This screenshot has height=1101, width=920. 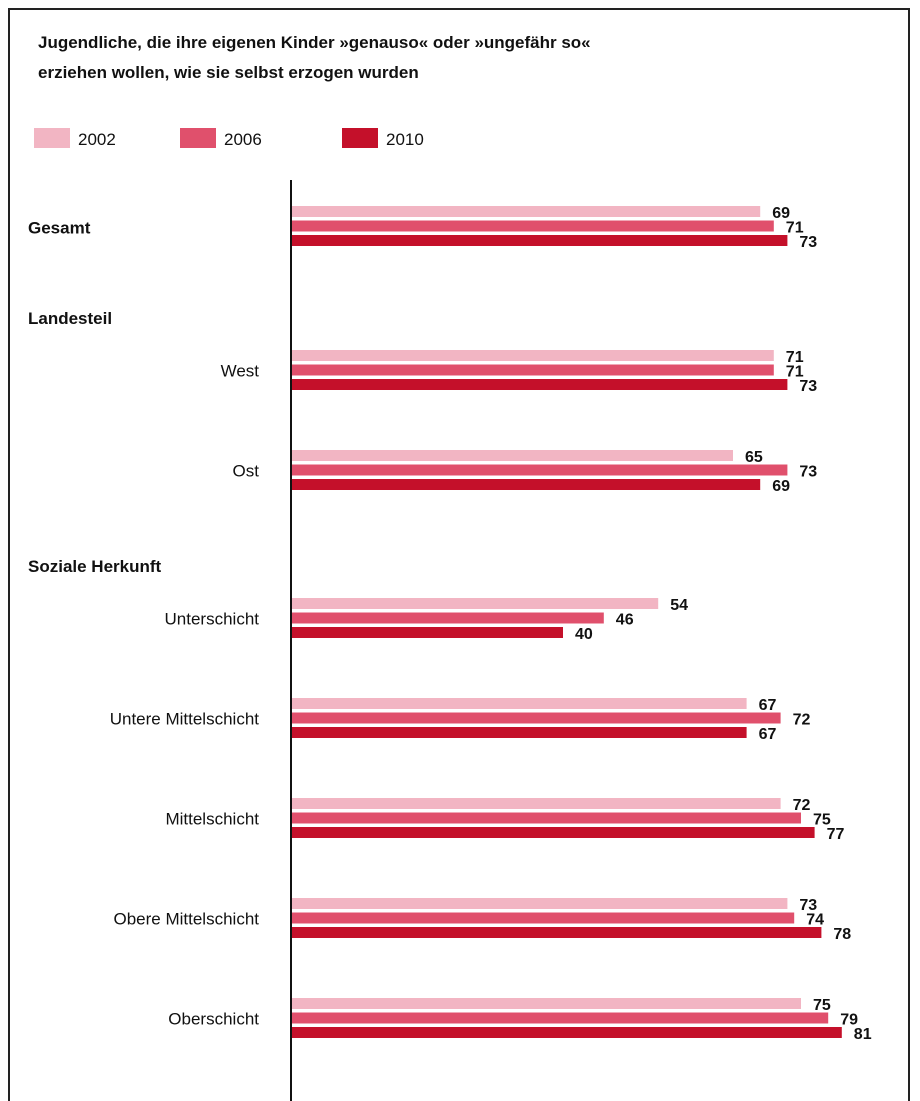 What do you see at coordinates (536, 803) in the screenshot?
I see `bar-mittelschicht-2002` at bounding box center [536, 803].